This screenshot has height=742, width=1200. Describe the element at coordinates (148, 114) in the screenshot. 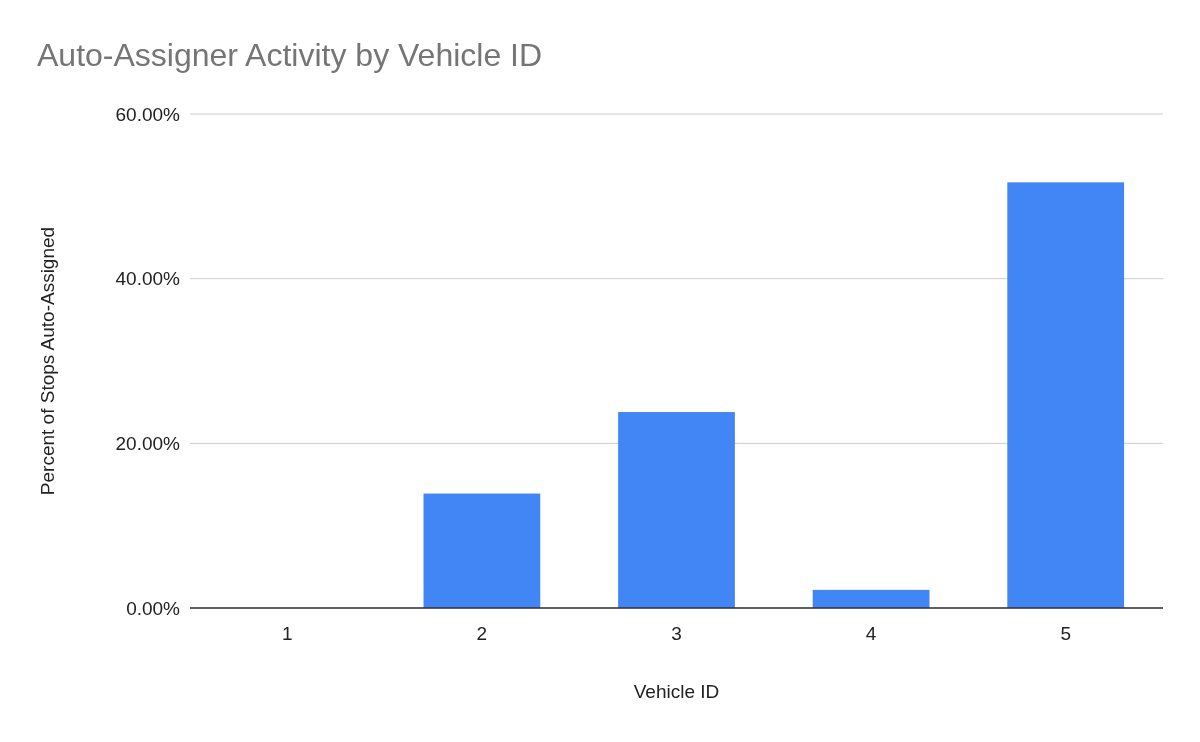

I see `y-tick-label: 60.00%` at that location.